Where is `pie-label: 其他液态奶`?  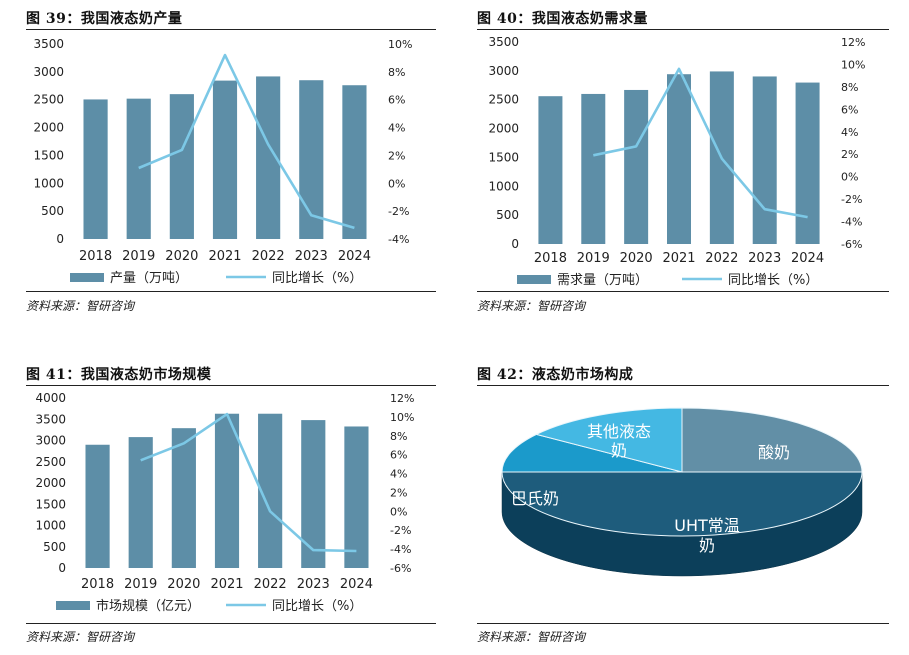
pie-label: 其他液态奶 is located at coordinates (619, 441).